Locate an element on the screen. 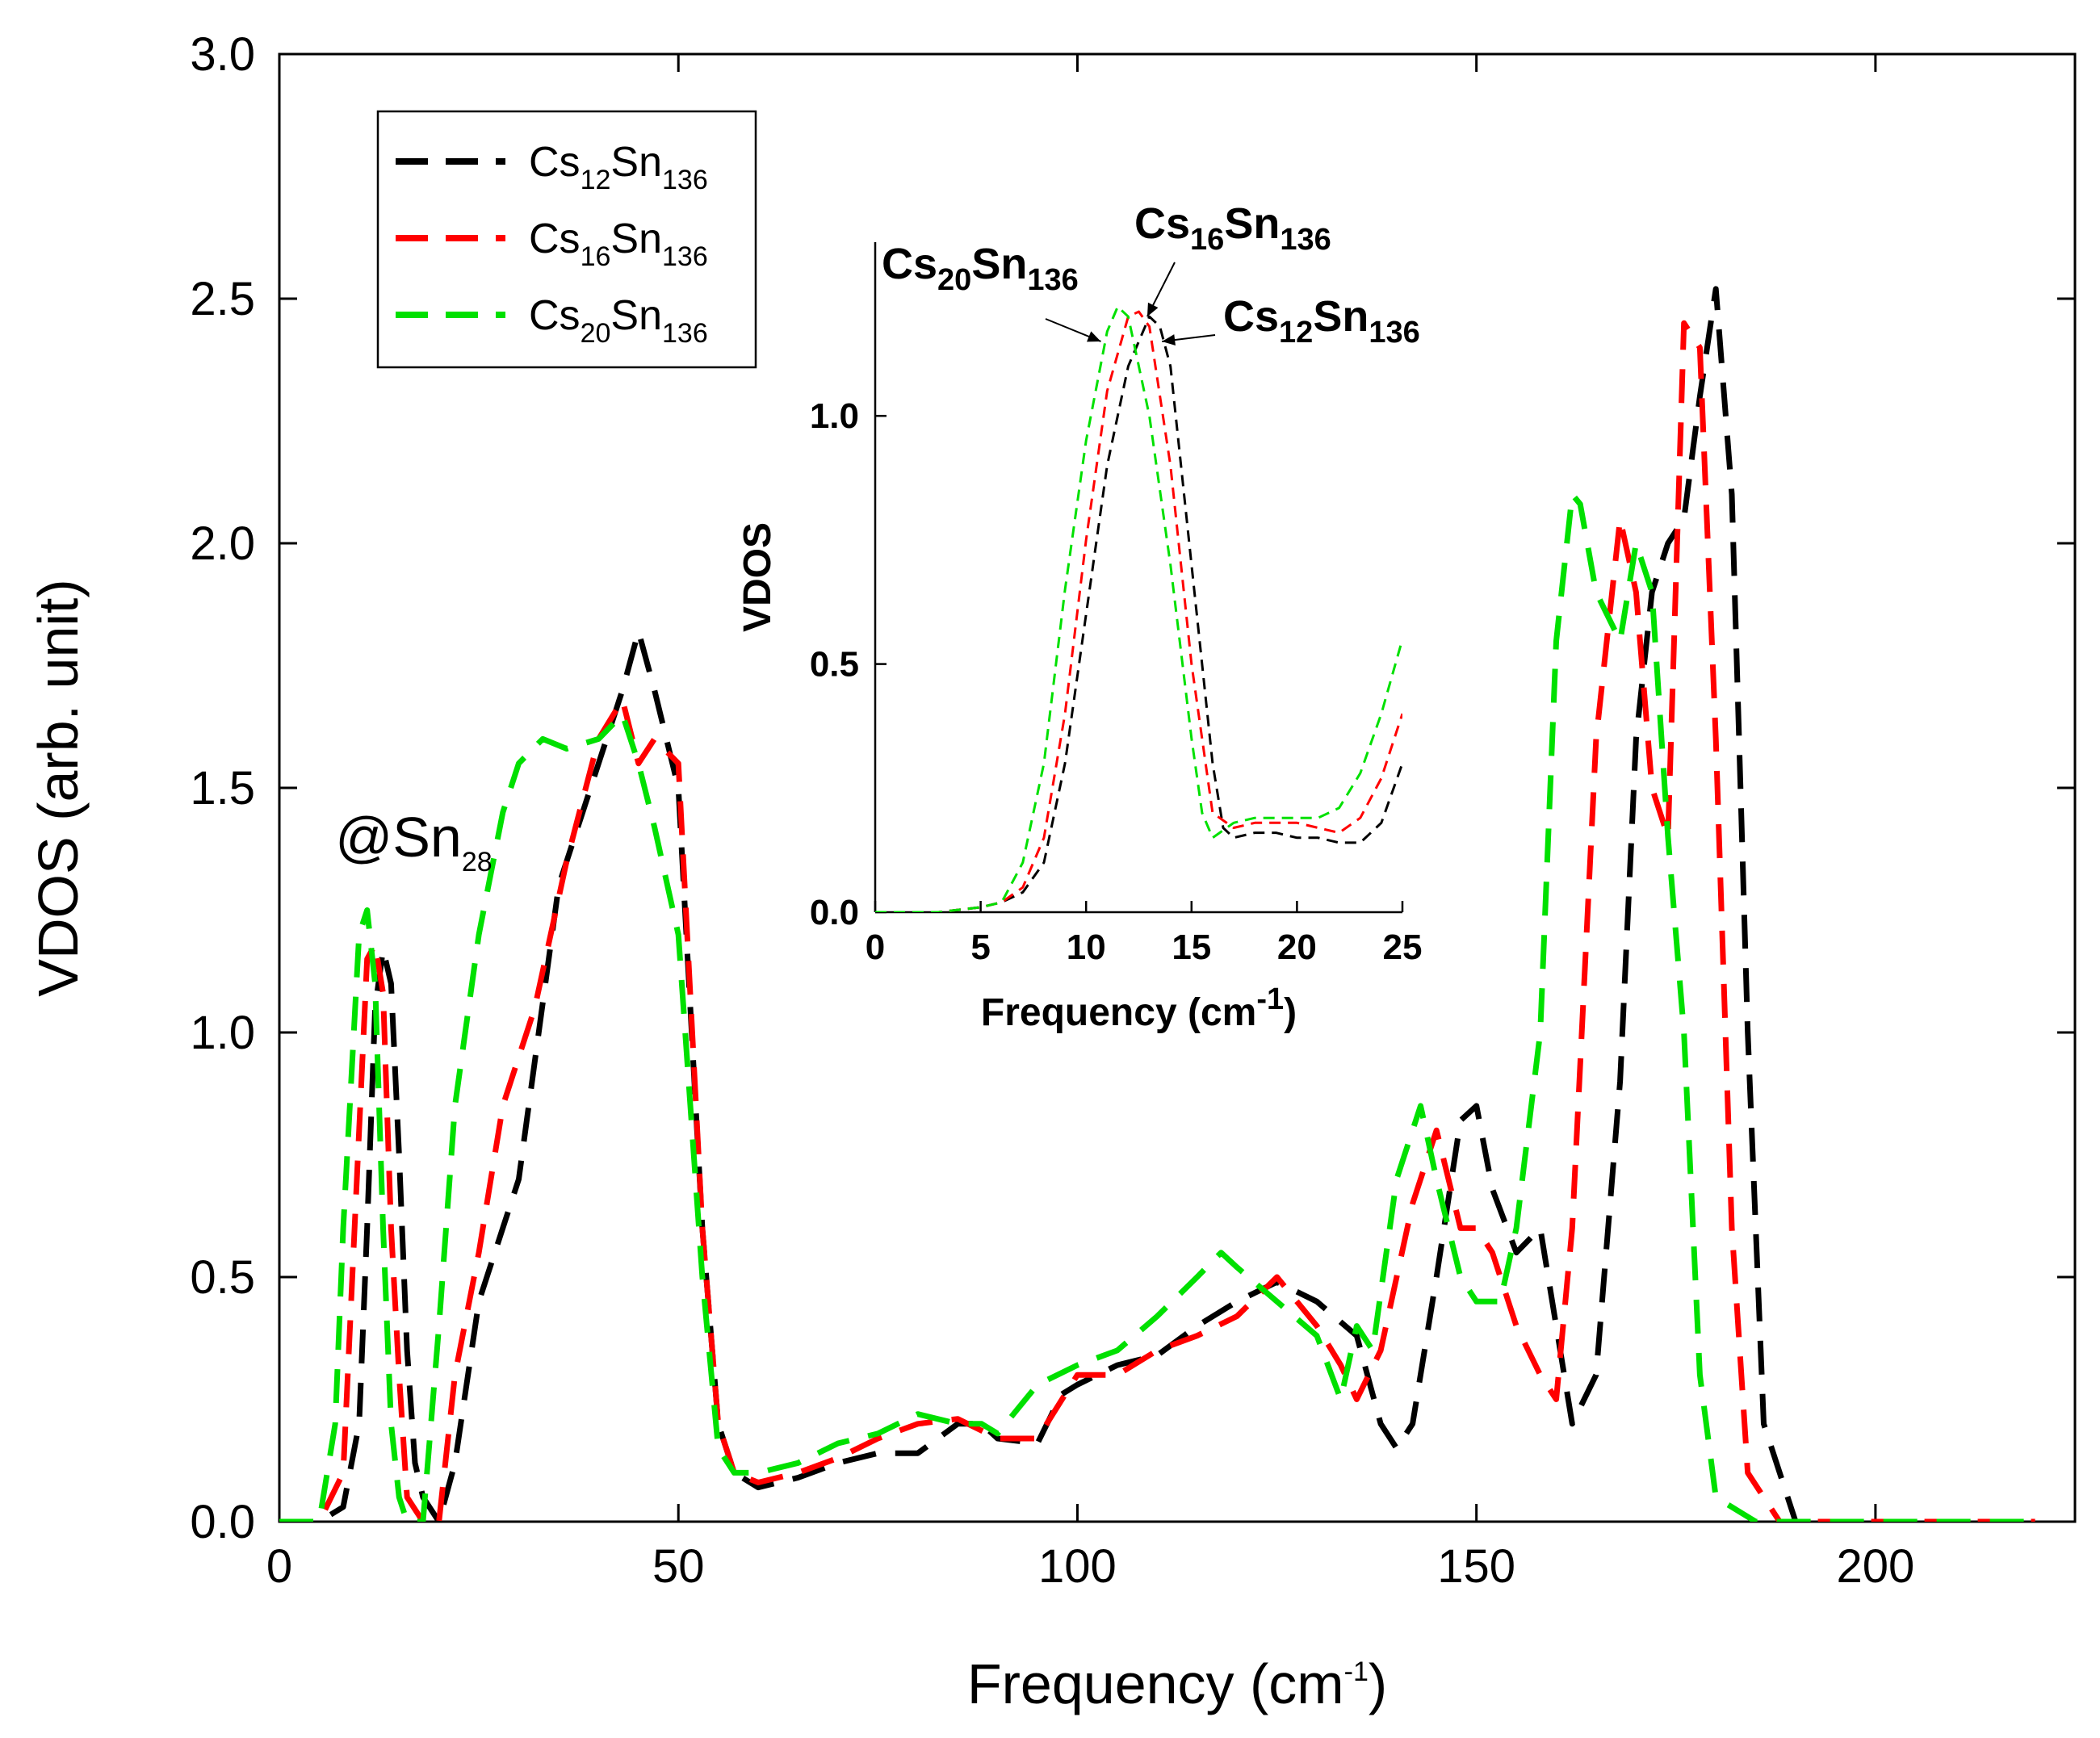 The width and height of the screenshot is (2100, 1738). annotation-subscript: 28 is located at coordinates (478, 862).